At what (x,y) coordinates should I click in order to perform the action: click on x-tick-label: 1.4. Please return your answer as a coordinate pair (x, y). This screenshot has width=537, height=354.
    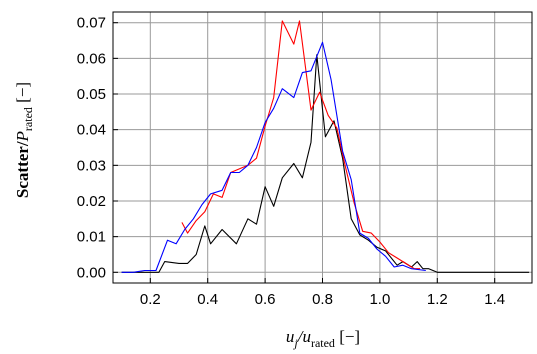
    Looking at the image, I should click on (494, 299).